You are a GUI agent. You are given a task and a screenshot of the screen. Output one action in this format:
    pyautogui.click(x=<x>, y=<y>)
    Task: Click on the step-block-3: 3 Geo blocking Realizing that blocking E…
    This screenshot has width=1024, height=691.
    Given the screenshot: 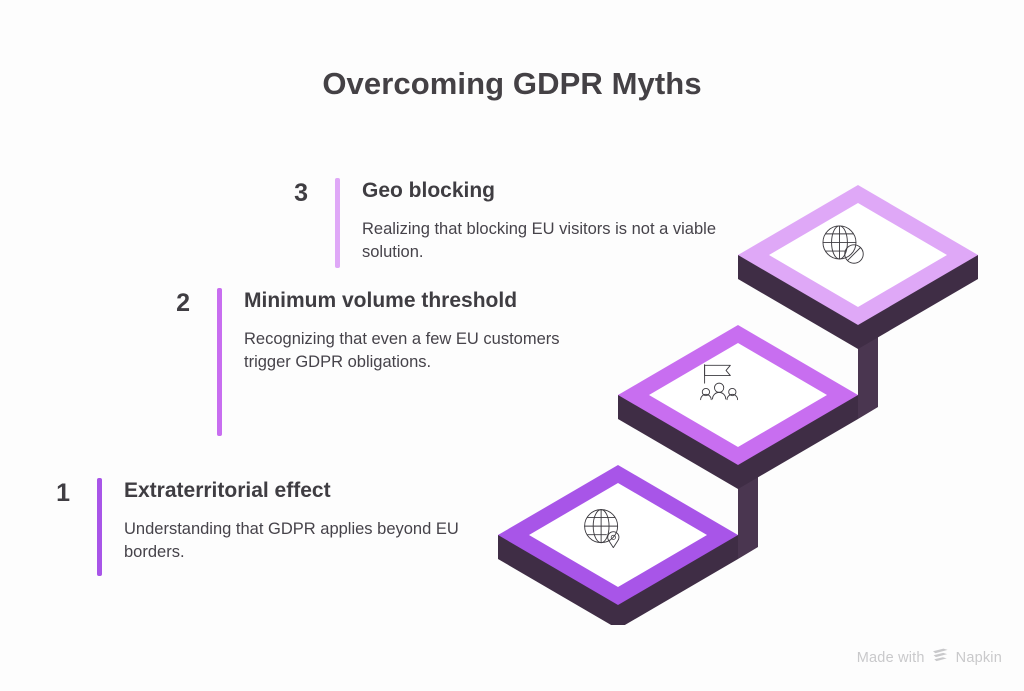 What is the action you would take?
    pyautogui.click(x=493, y=223)
    